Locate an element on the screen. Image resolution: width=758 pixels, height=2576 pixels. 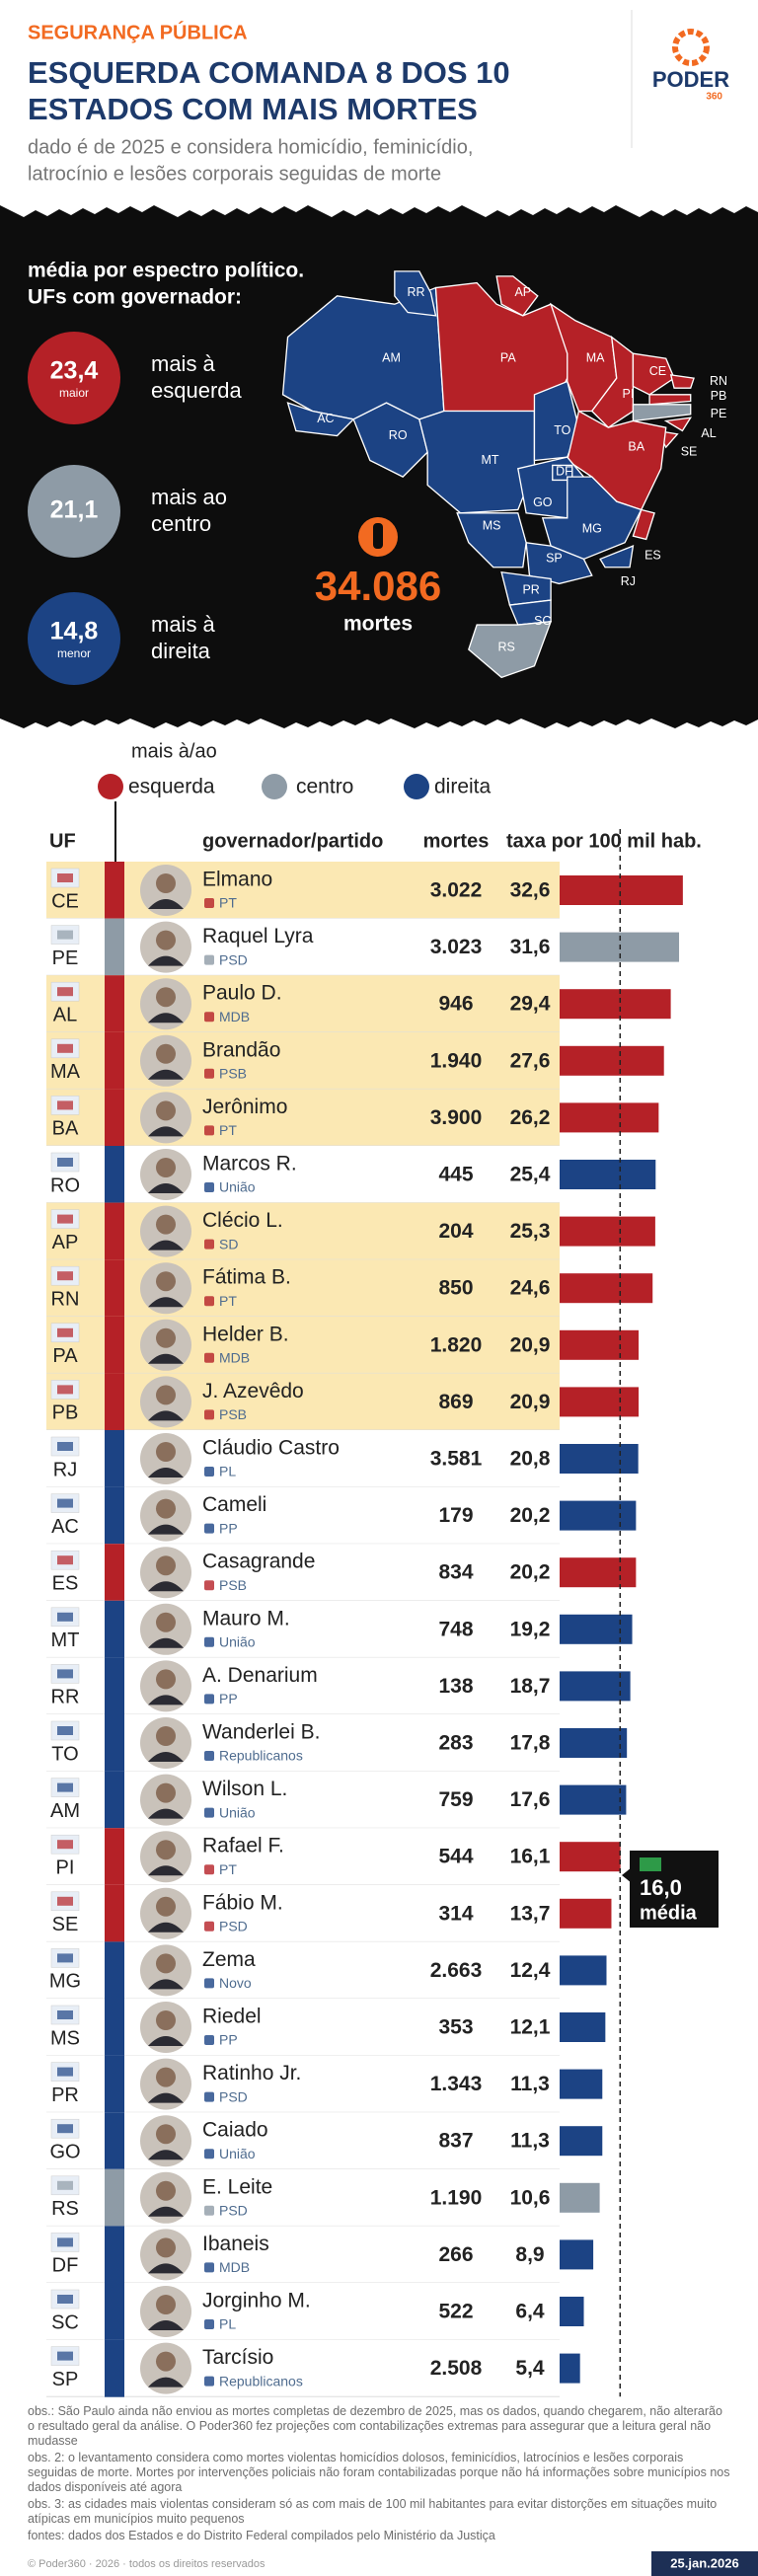
legend-label: centro is located at coordinates (324, 787).